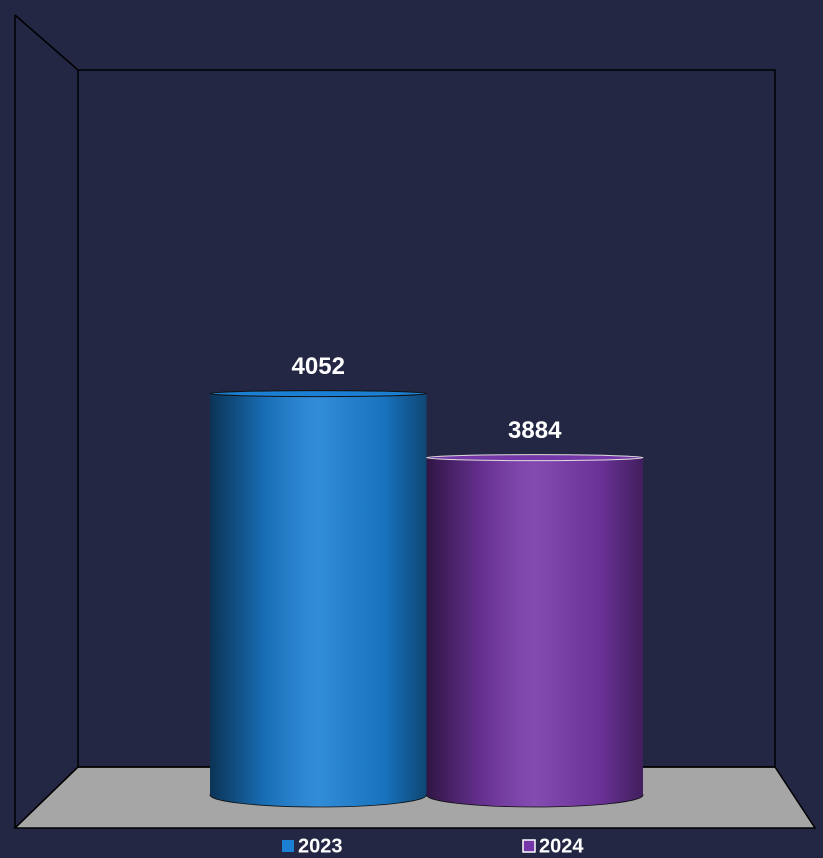  I want to click on value-label: 4052, so click(318, 366).